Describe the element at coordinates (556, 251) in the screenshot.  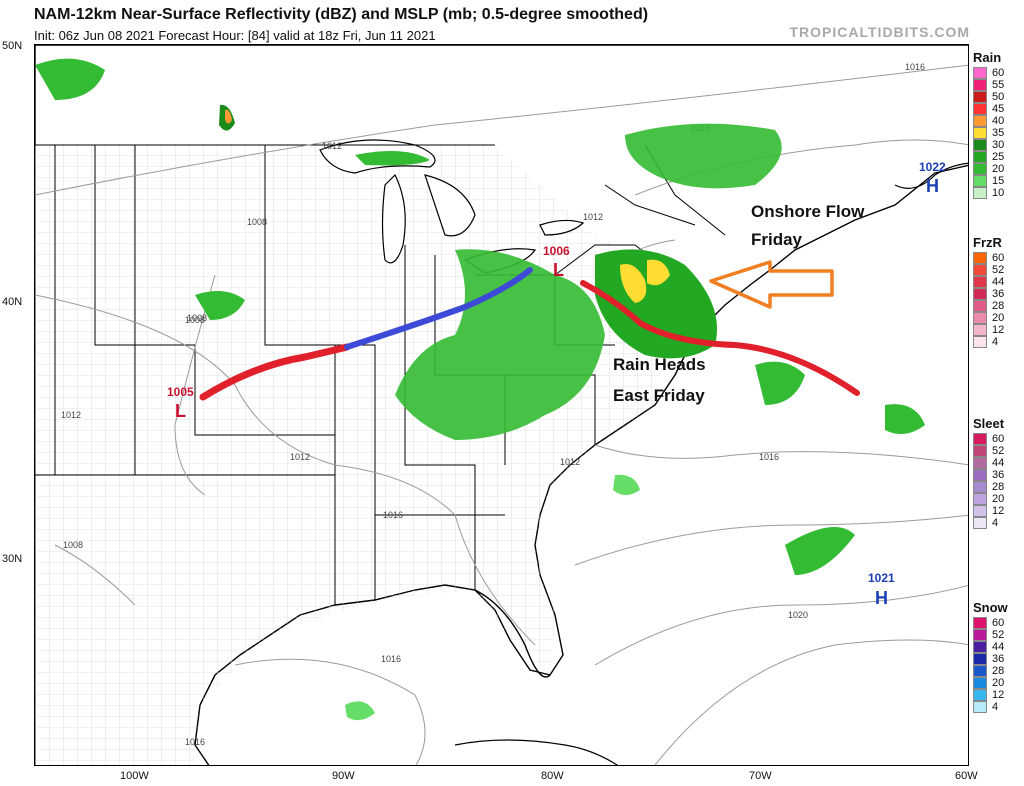
I see `low-center-1006-value: 1006` at that location.